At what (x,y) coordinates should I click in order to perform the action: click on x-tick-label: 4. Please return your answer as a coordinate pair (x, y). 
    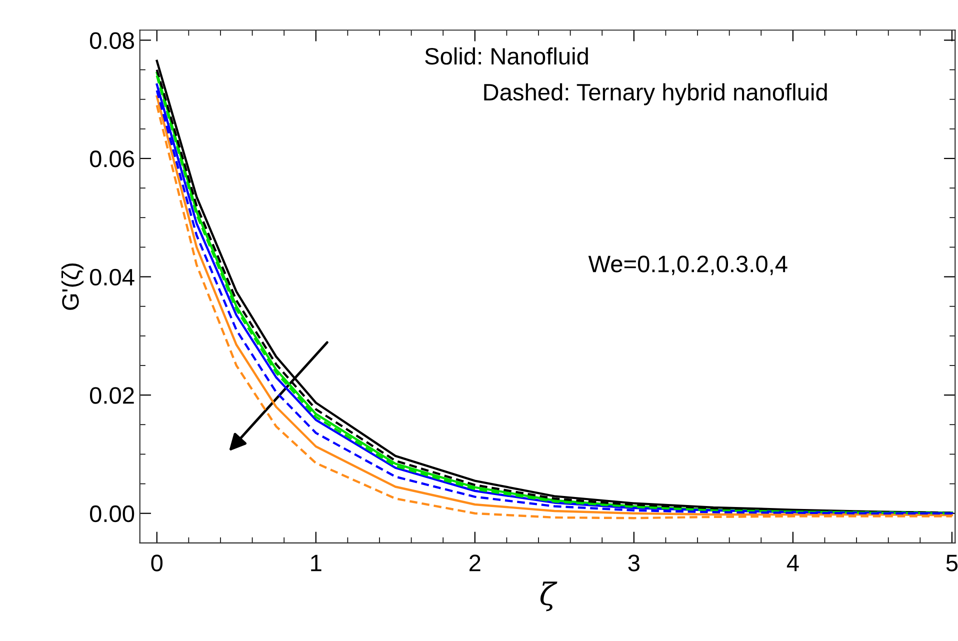
    Looking at the image, I should click on (792, 563).